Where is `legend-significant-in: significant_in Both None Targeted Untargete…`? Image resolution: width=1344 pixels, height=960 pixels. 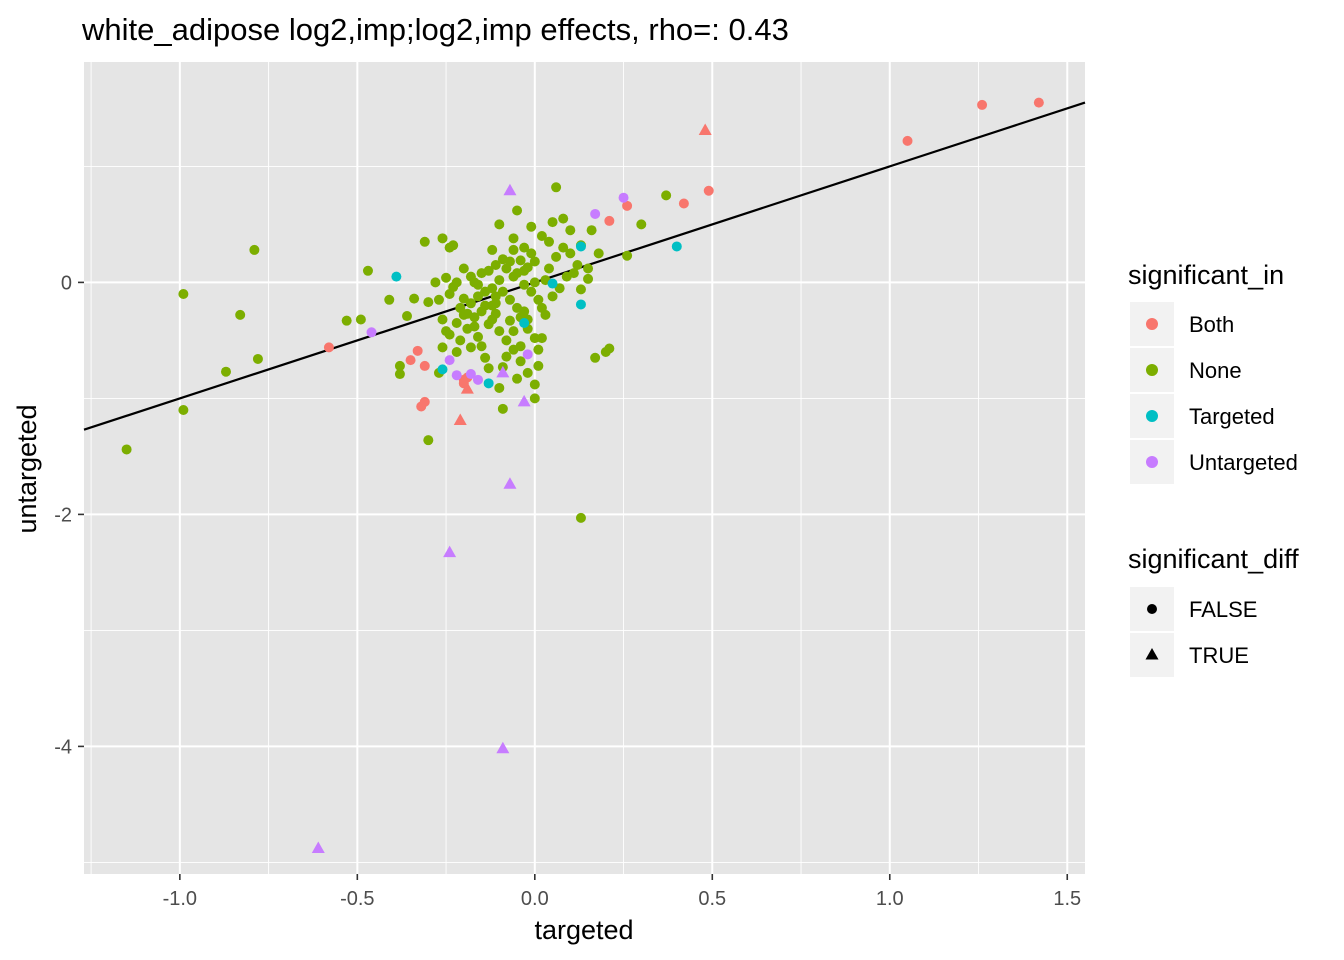
legend-significant-in: significant_in Both None Targeted Untargete… is located at coordinates (1213, 372).